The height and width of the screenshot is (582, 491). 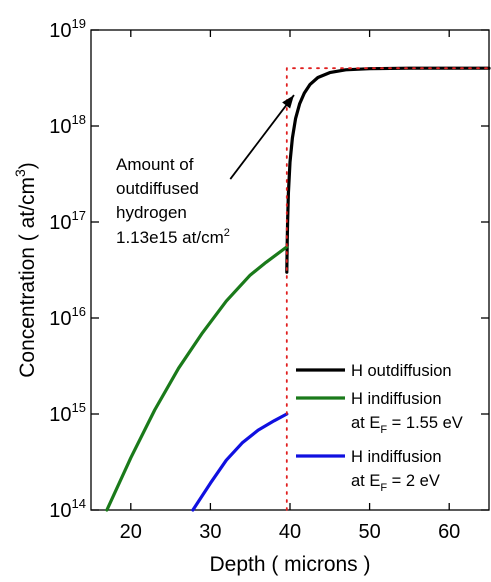 I want to click on annotation-arrow, so click(x=262, y=137).